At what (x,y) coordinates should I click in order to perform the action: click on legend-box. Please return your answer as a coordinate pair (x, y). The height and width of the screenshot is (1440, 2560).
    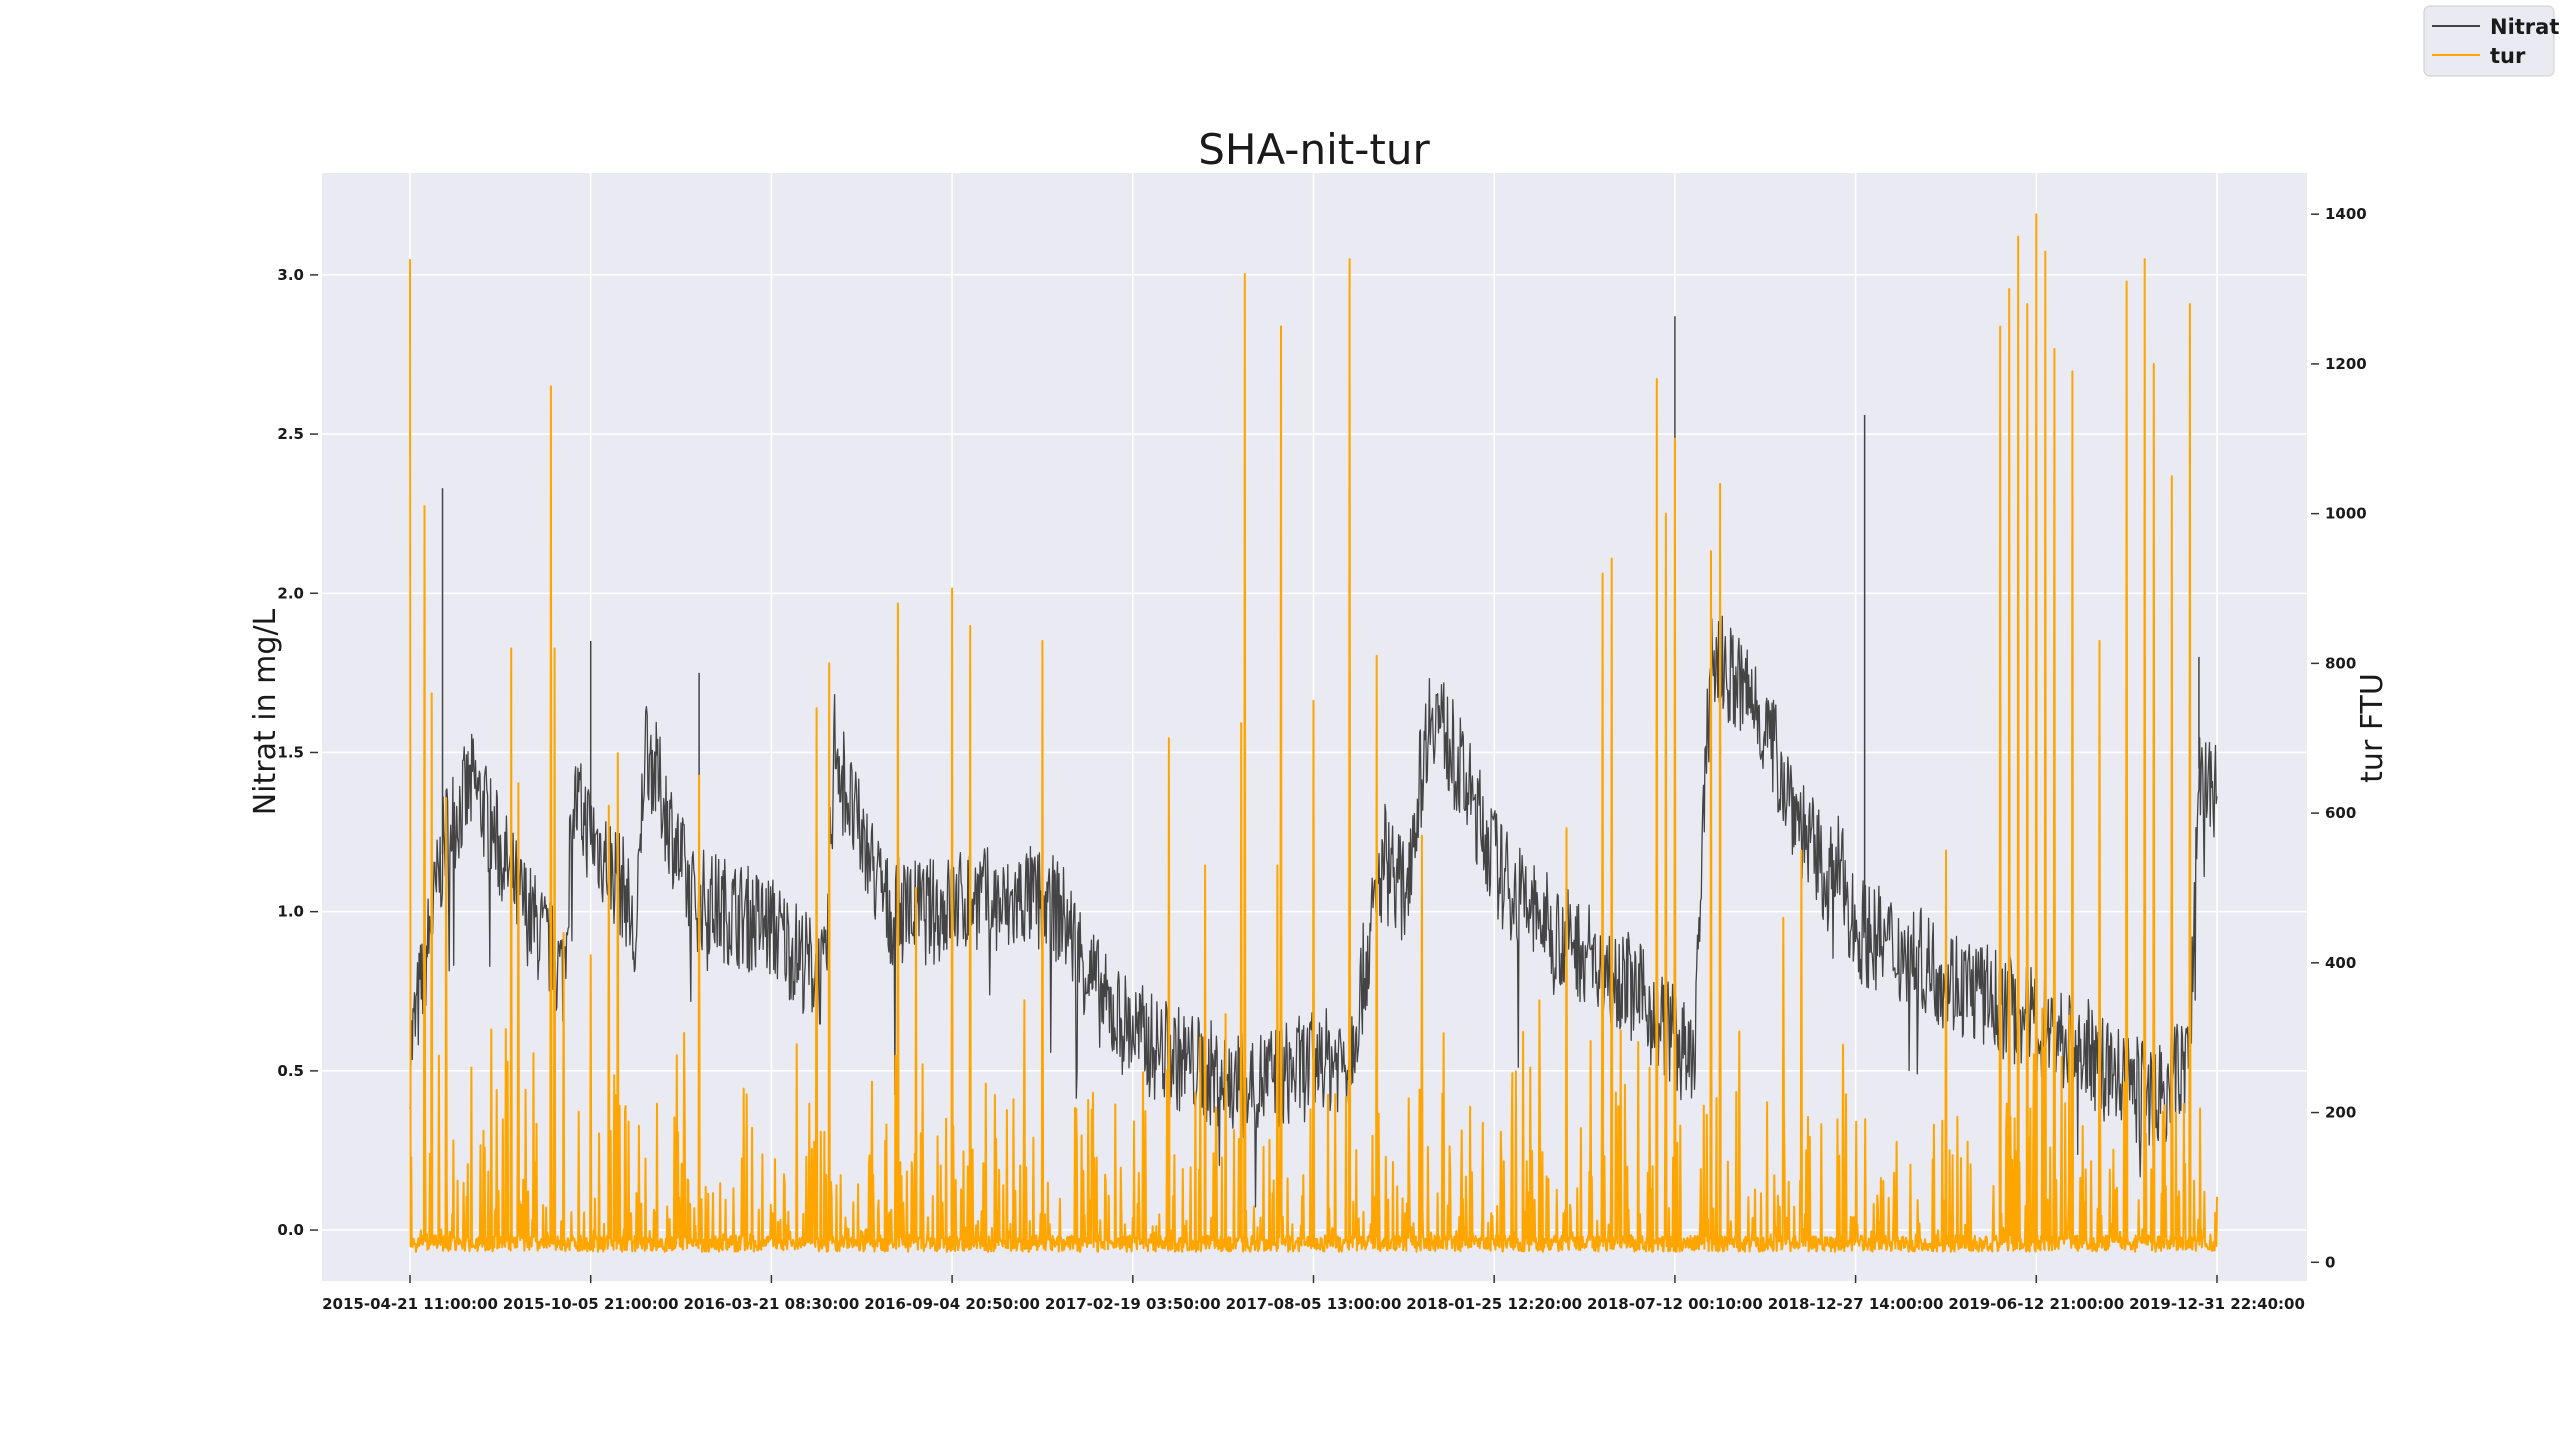
    Looking at the image, I should click on (2489, 41).